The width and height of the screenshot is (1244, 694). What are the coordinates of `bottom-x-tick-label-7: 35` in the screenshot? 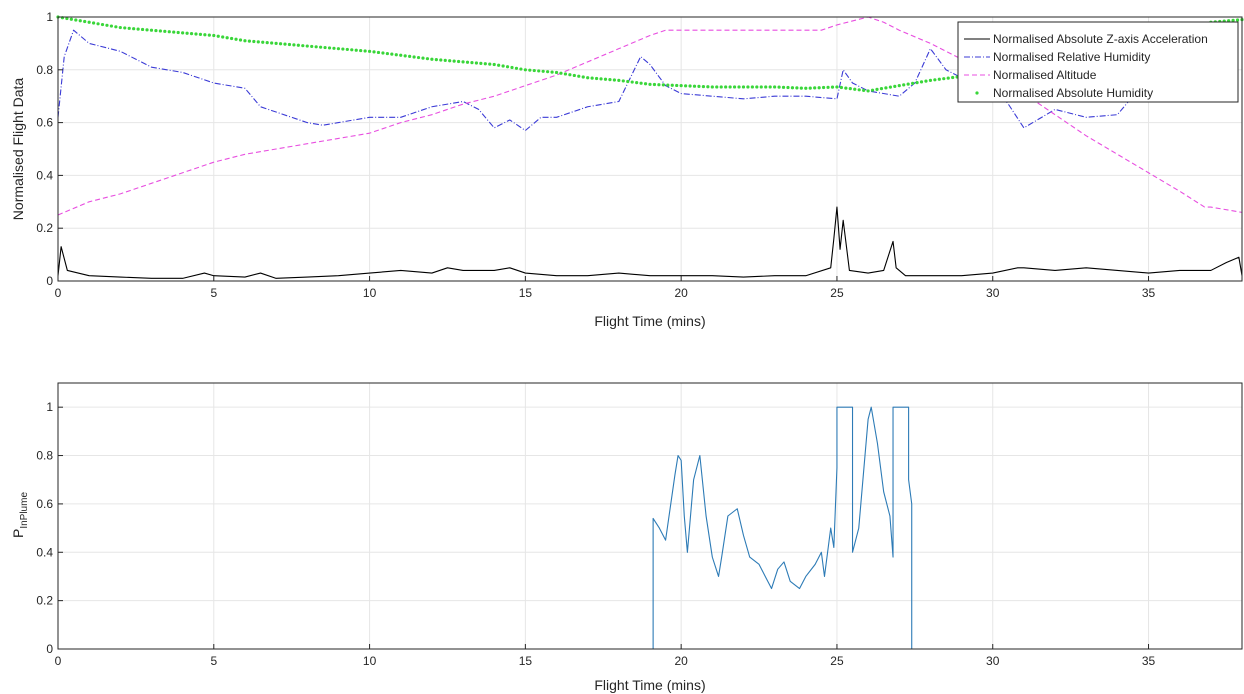 It's located at (1149, 661).